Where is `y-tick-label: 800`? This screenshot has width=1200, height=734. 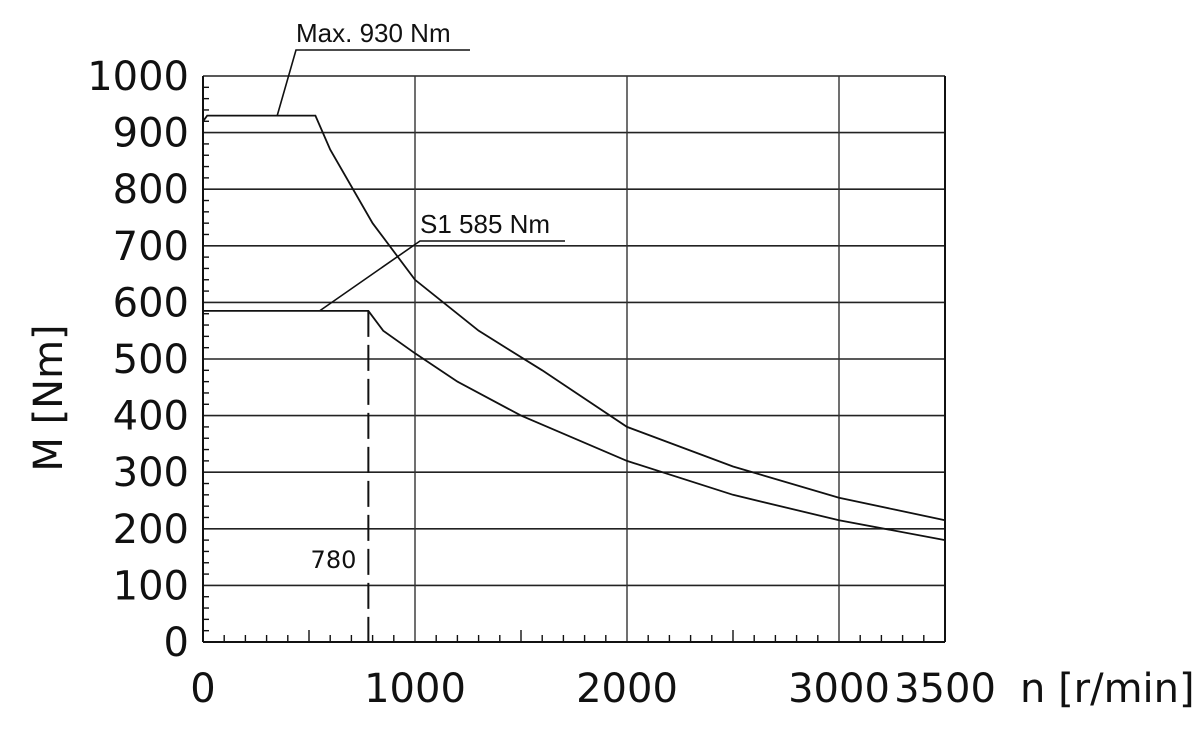 y-tick-label: 800 is located at coordinates (151, 190).